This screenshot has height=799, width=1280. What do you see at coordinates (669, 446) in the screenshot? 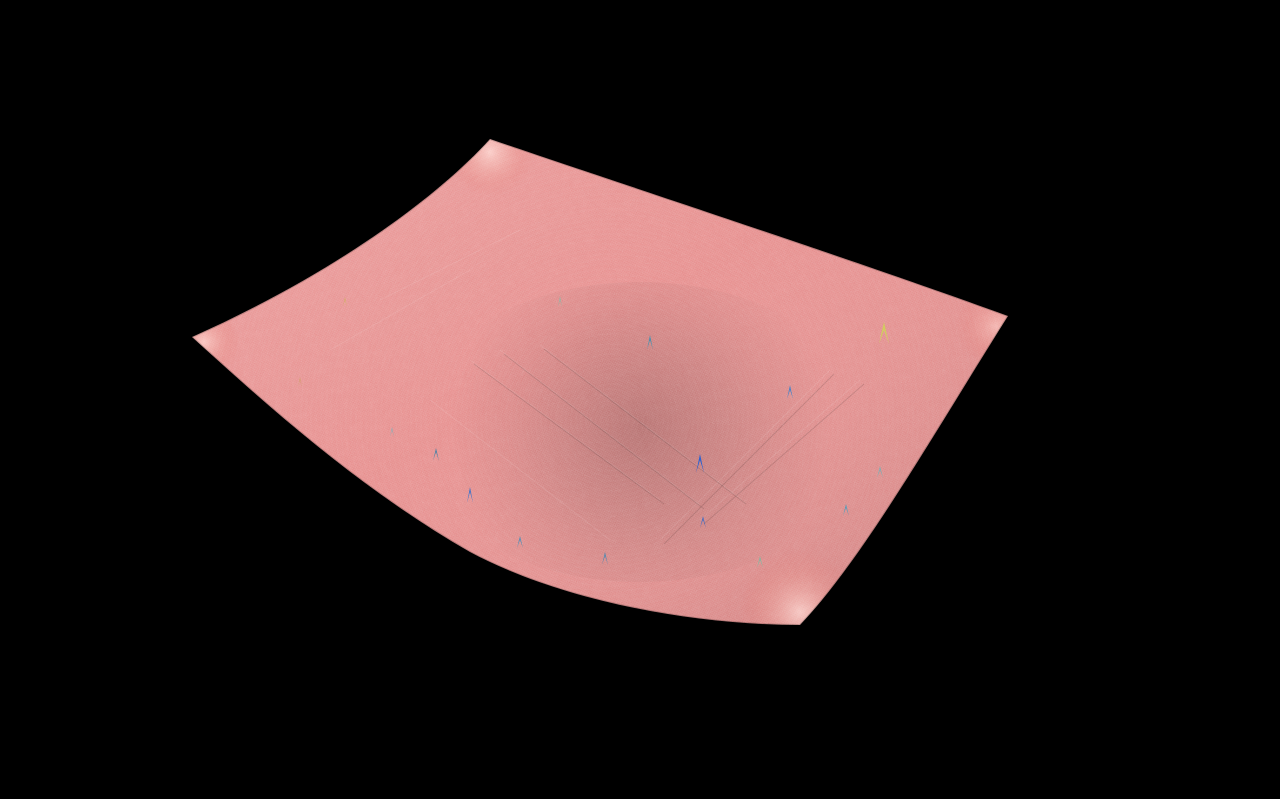
I see `surface-scratches-dark` at bounding box center [669, 446].